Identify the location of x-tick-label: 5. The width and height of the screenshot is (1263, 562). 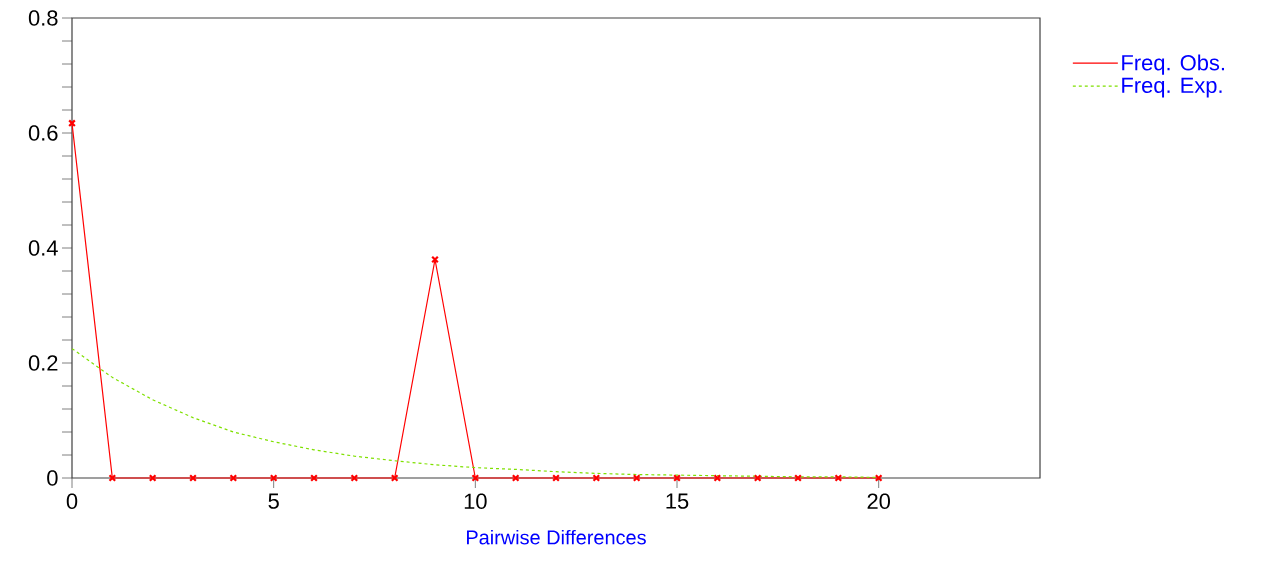
(273, 501).